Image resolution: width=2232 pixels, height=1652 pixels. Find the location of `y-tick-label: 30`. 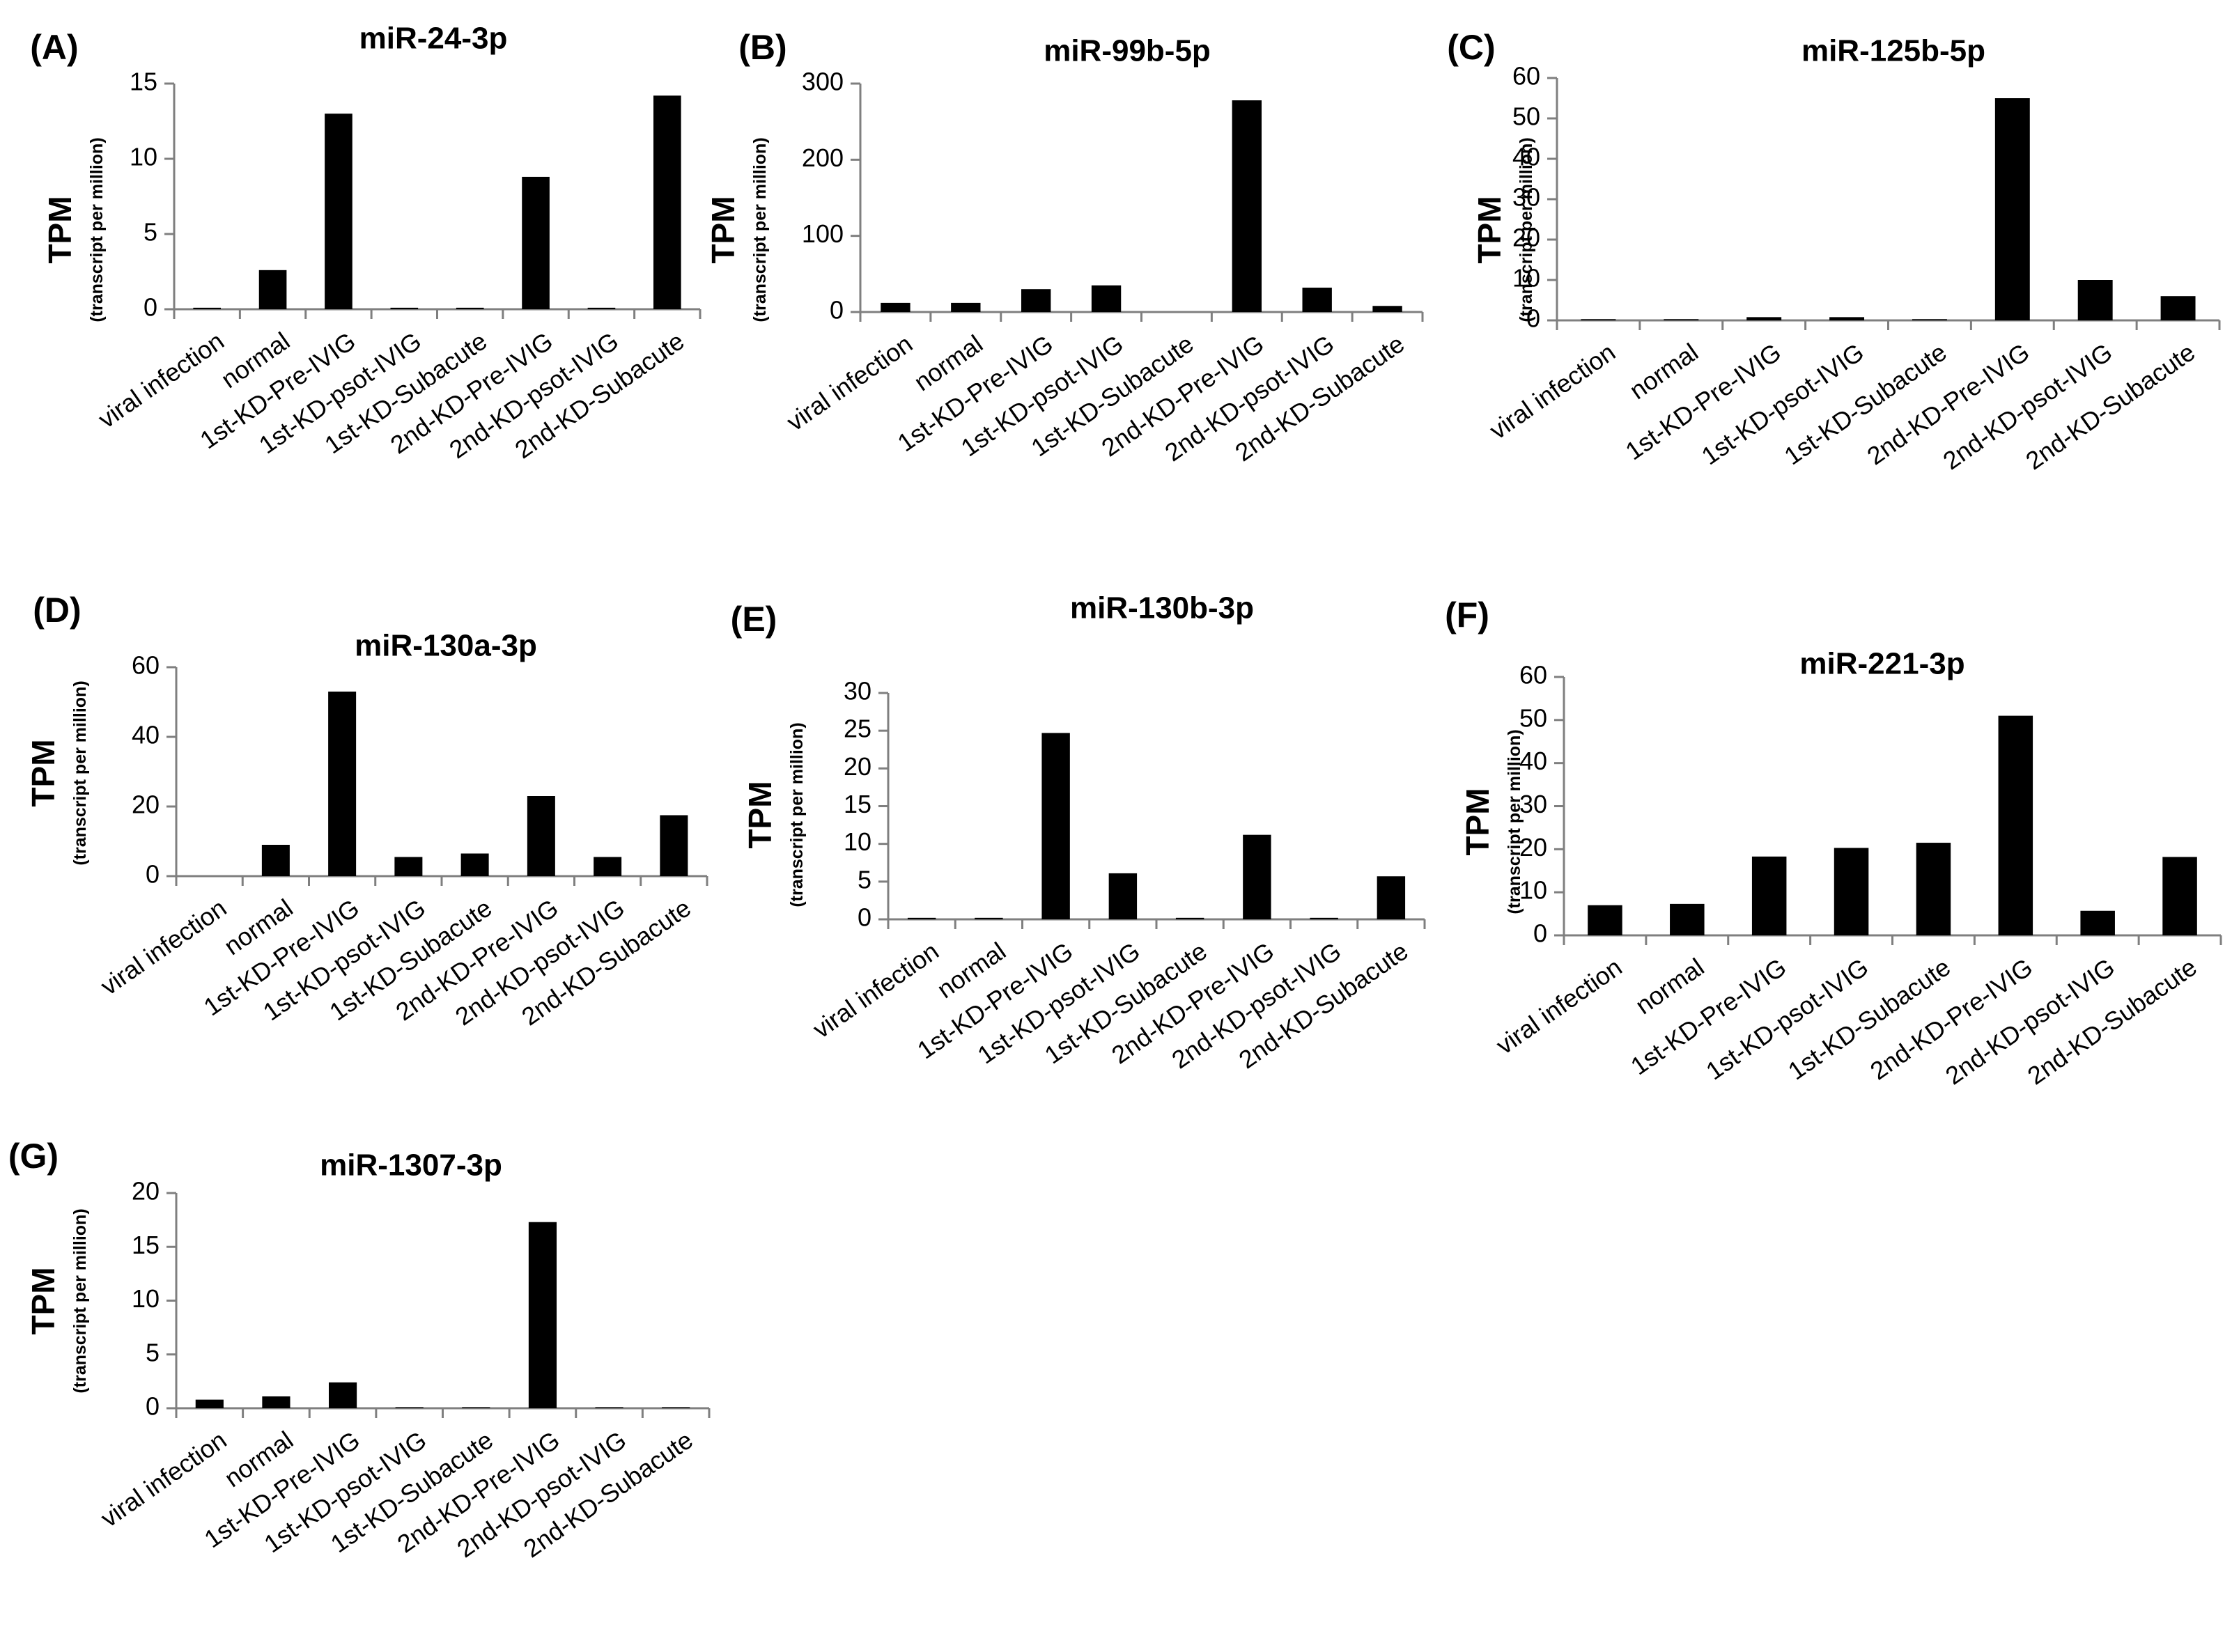

y-tick-label: 30 is located at coordinates (858, 691).